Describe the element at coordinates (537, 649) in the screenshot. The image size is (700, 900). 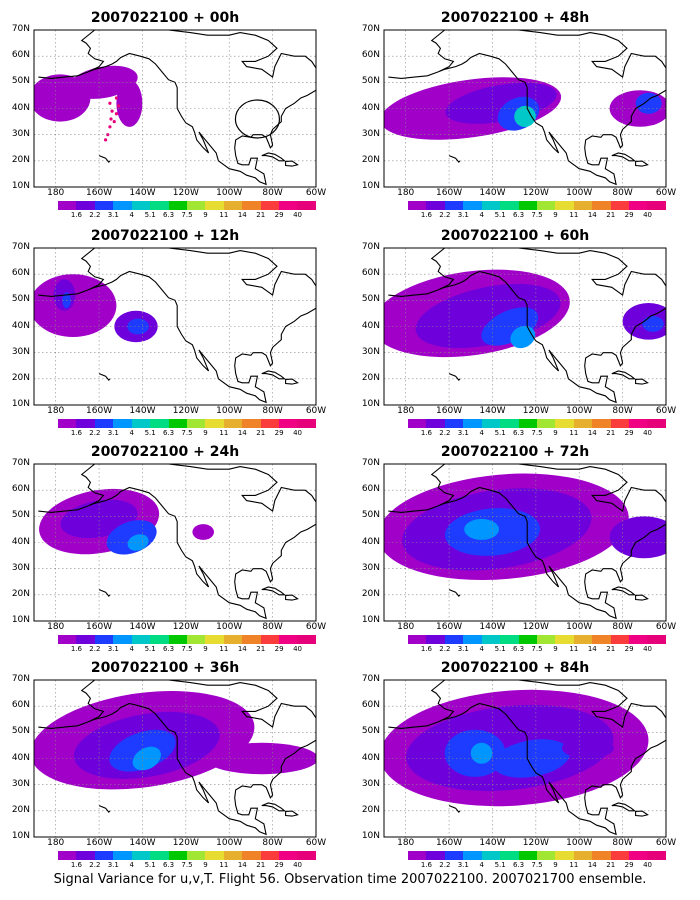
I see `colorbar-label: 7.5` at that location.